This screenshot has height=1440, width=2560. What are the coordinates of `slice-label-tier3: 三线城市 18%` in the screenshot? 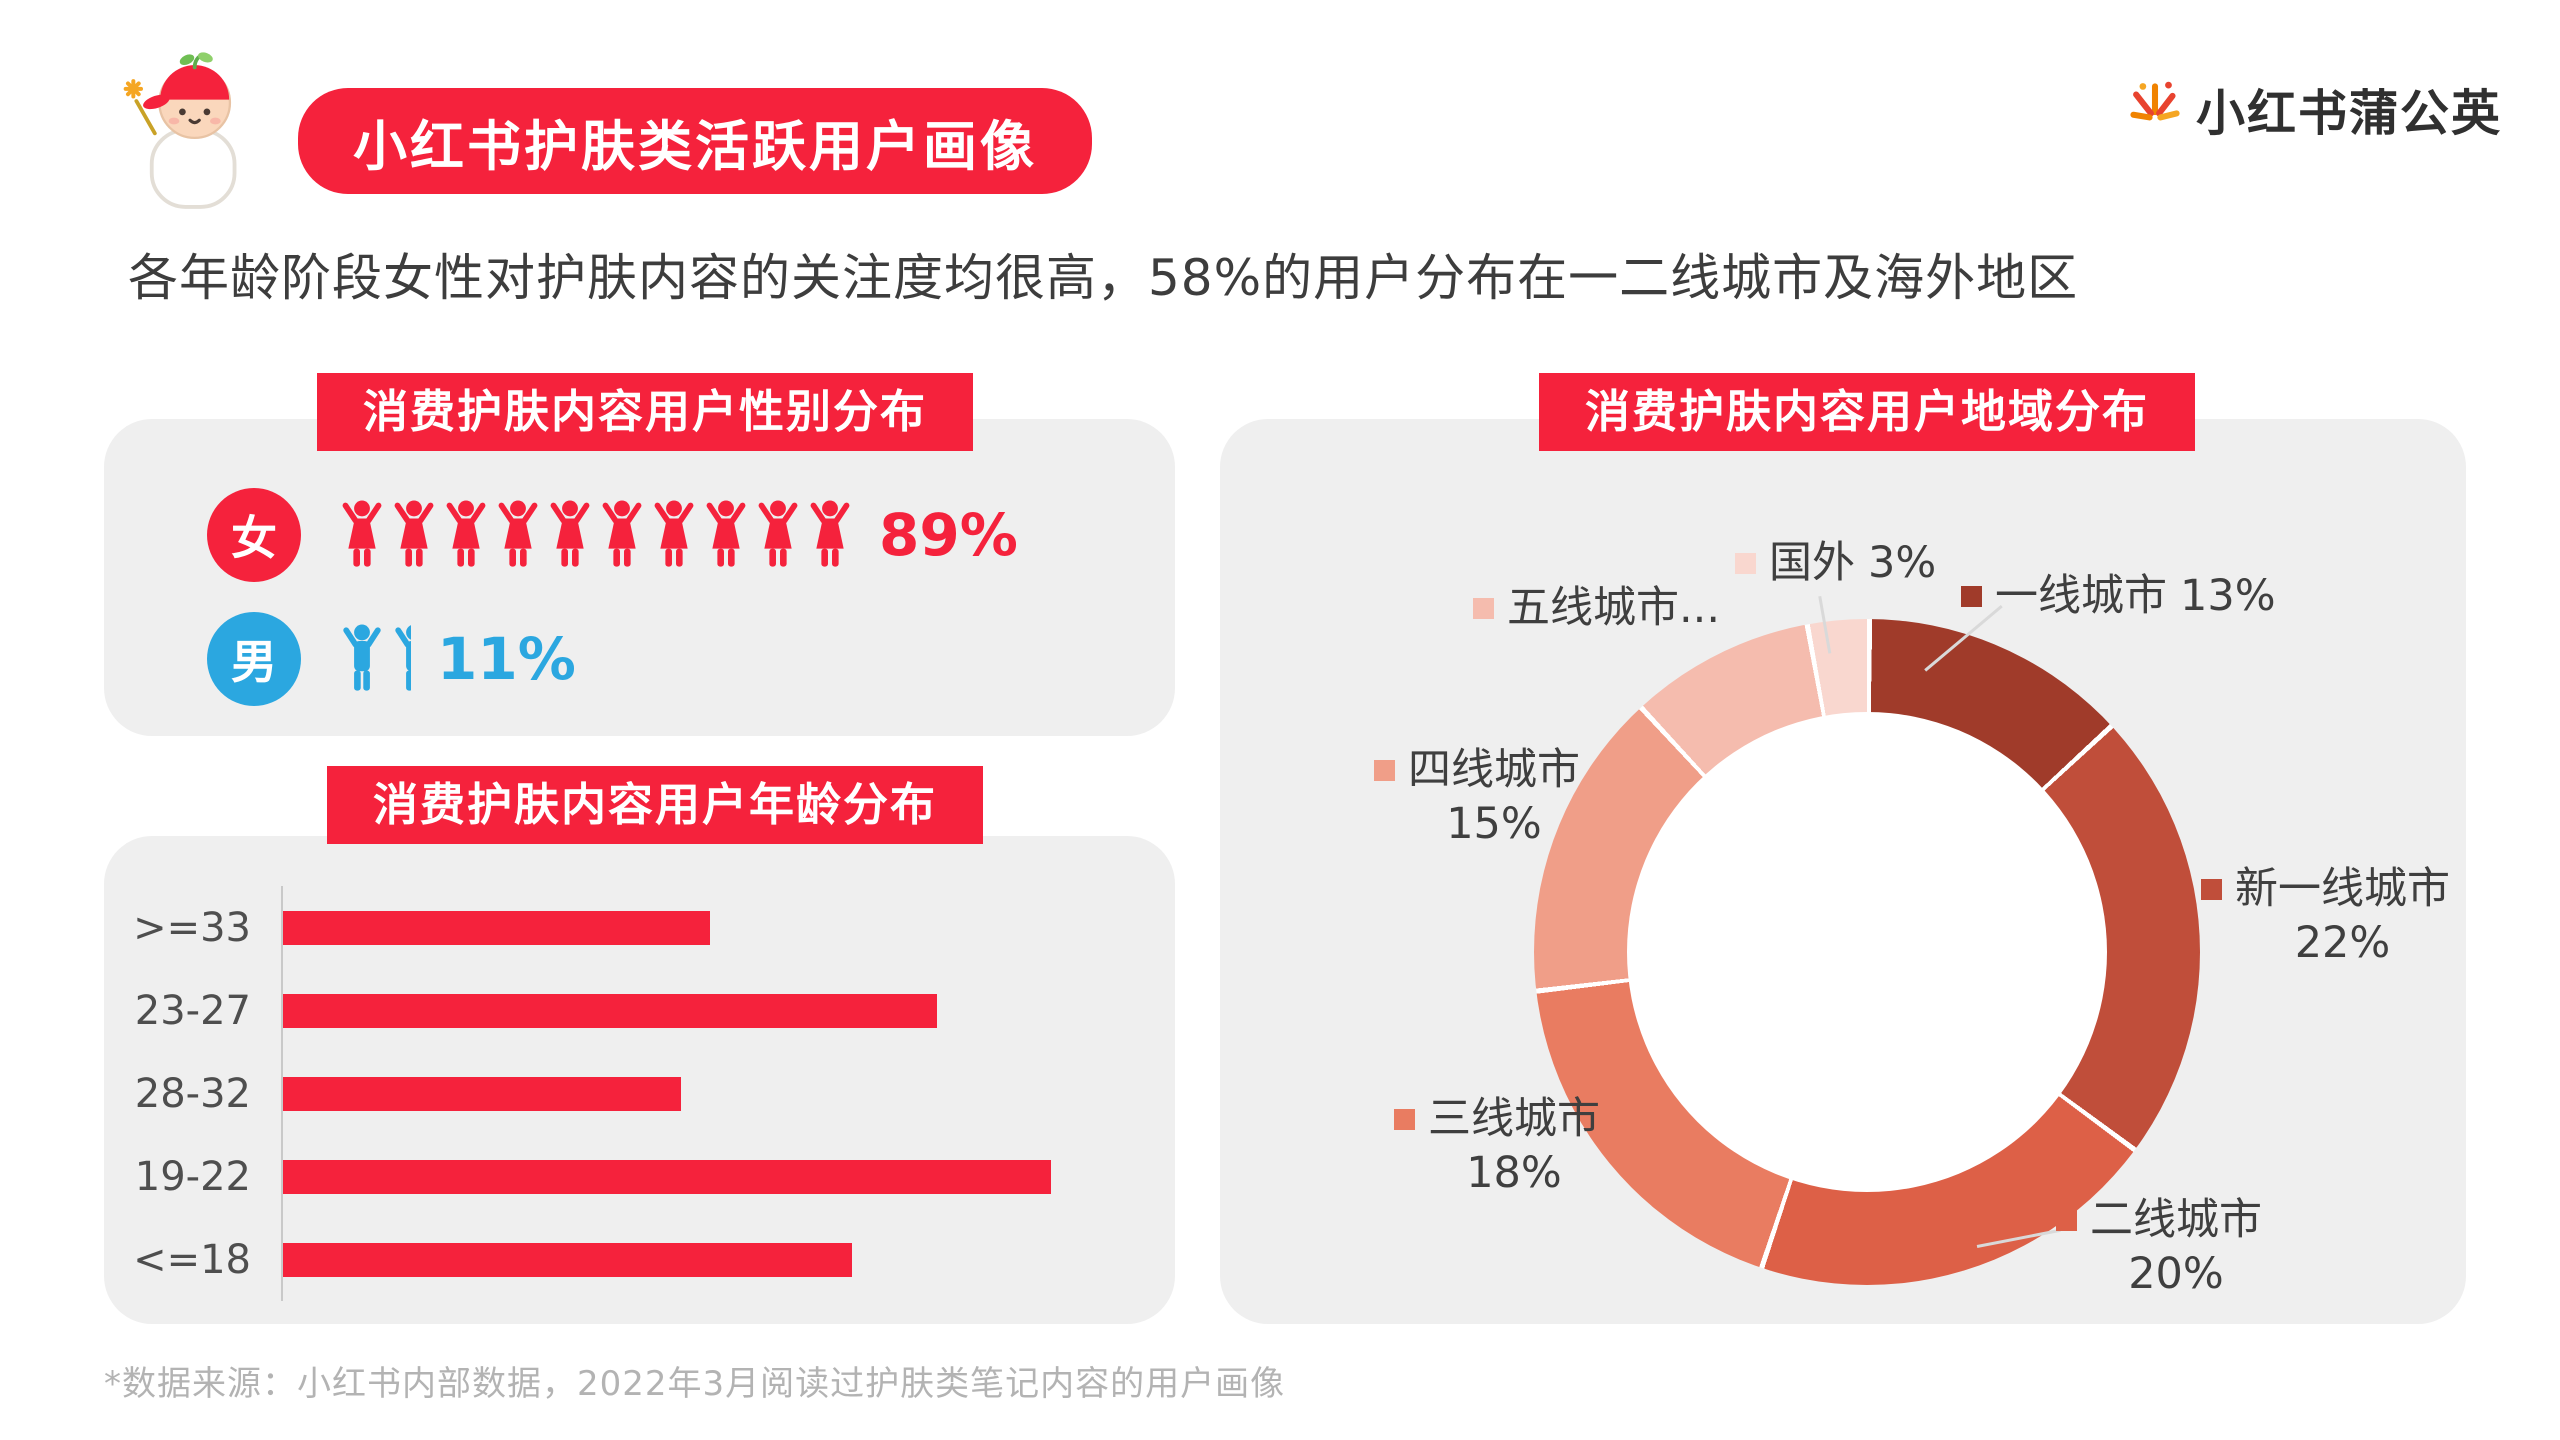 It's located at (1497, 1146).